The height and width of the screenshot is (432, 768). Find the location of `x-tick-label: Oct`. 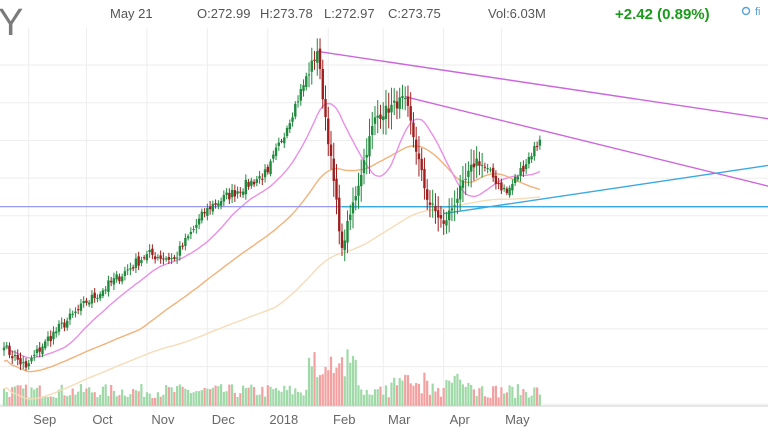

x-tick-label: Oct is located at coordinates (102, 419).